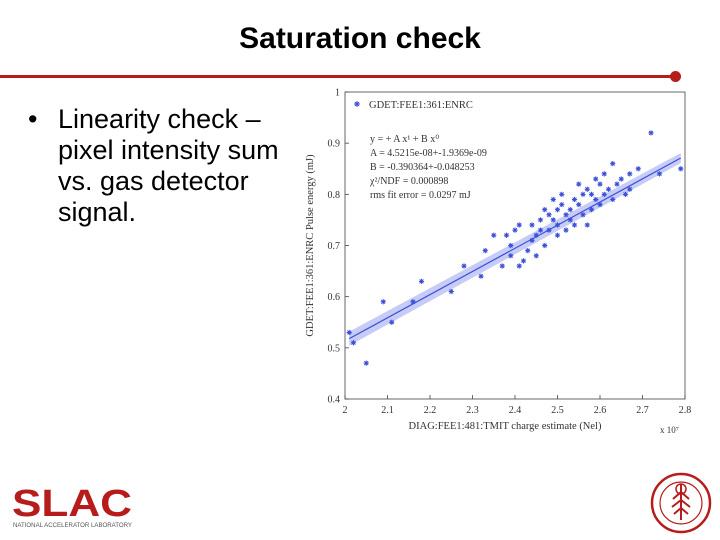  What do you see at coordinates (421, 105) in the screenshot?
I see `legend-label: GDET:FEE1:361:ENRC` at bounding box center [421, 105].